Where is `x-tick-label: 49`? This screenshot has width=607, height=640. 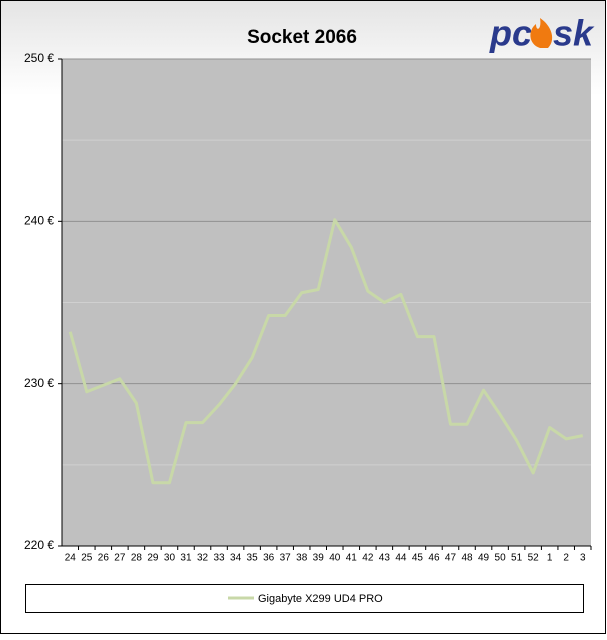
x-tick-label: 49 is located at coordinates (484, 558).